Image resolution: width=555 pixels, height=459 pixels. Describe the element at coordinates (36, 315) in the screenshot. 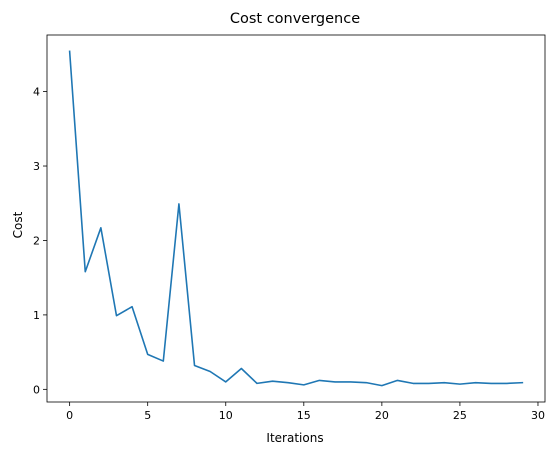

I see `y-tick-label: 1` at that location.